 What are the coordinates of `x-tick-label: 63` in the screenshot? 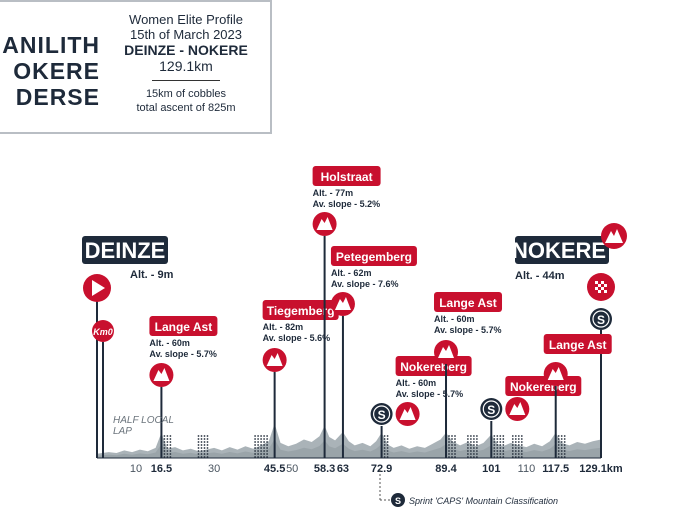 It's located at (343, 469).